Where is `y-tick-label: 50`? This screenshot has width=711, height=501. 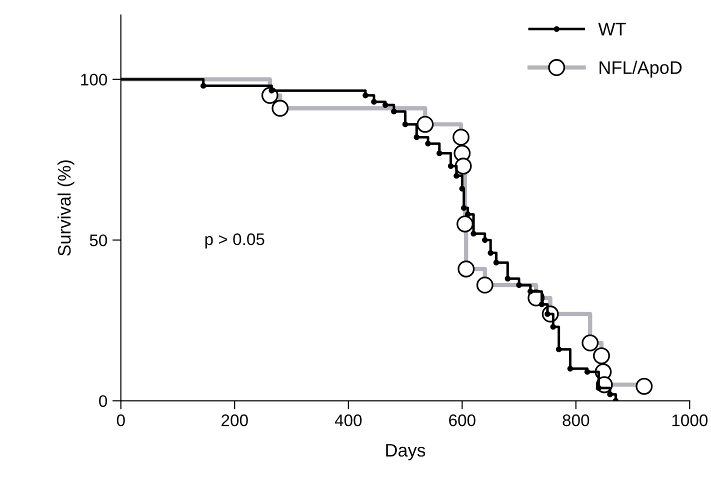
y-tick-label: 50 is located at coordinates (99, 240).